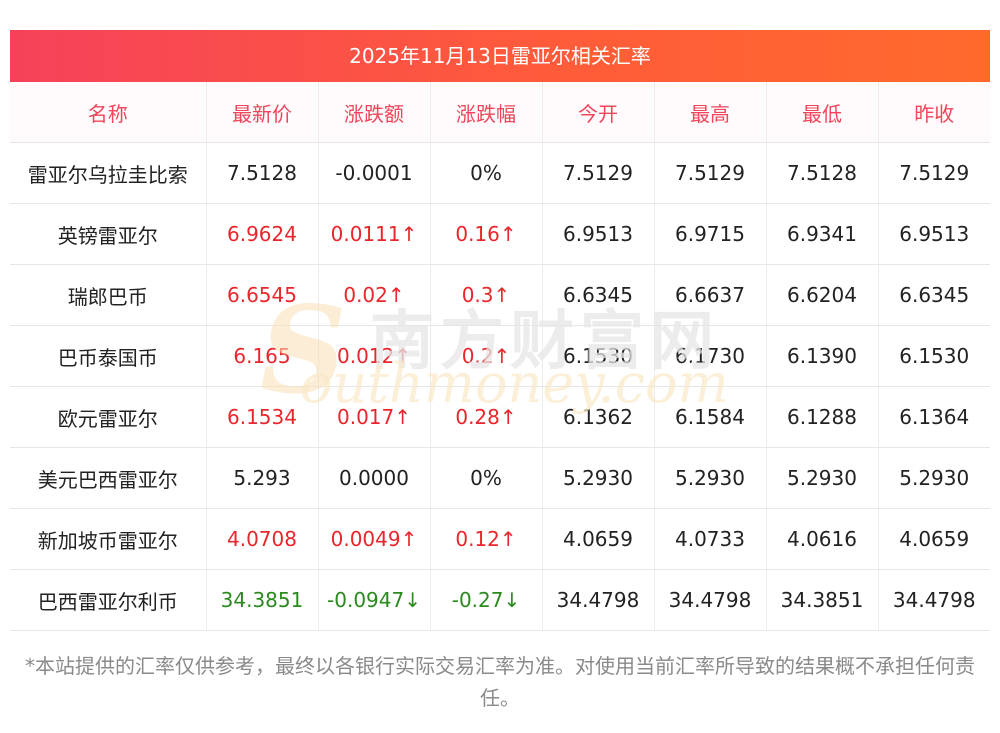  Describe the element at coordinates (262, 539) in the screenshot. I see `cell-latest: 4.0708` at that location.